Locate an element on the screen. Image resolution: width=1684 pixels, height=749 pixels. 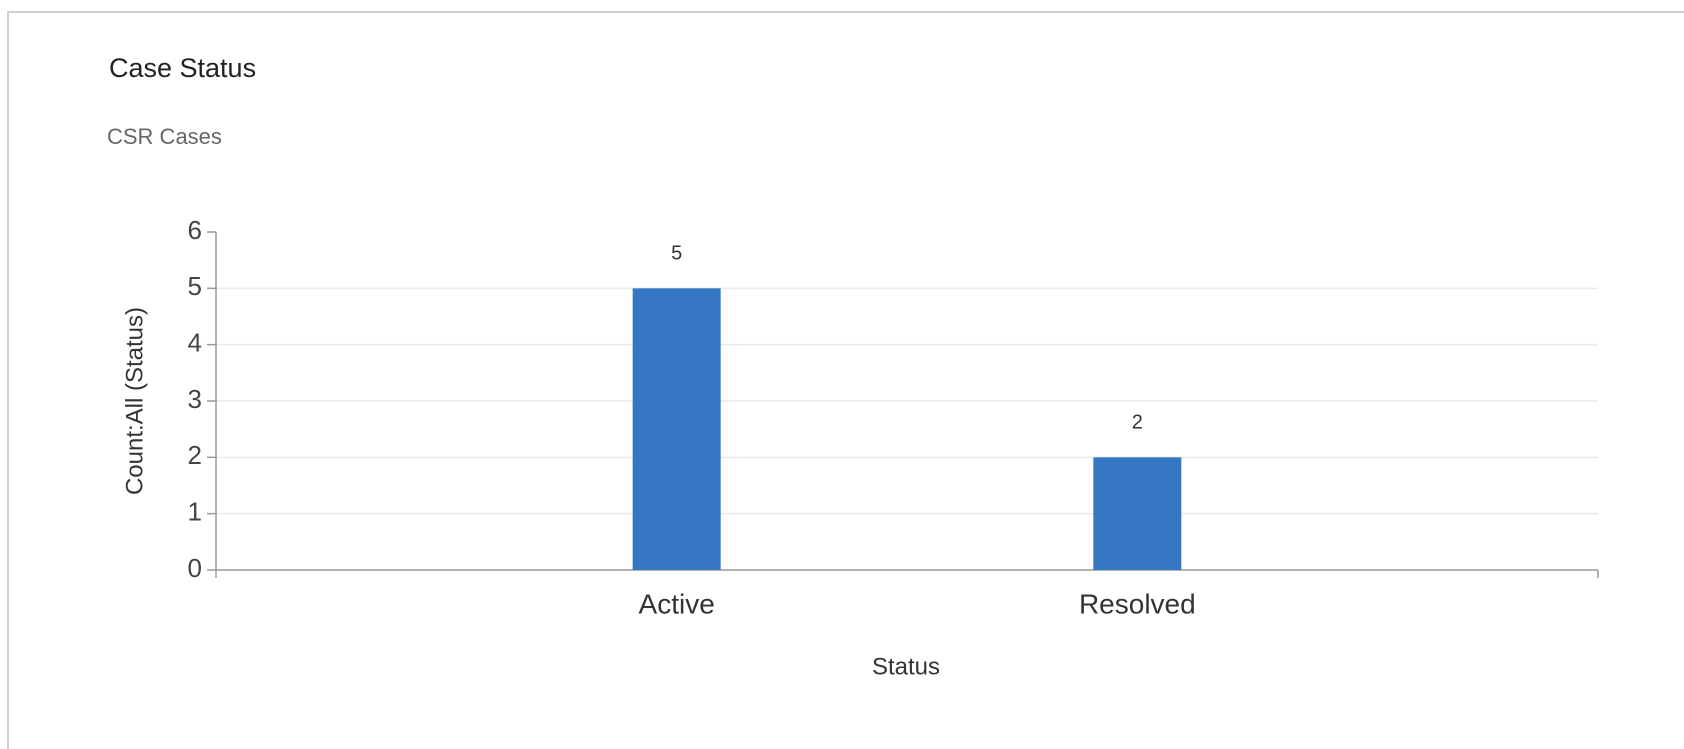
data-label: 5 is located at coordinates (676, 254).